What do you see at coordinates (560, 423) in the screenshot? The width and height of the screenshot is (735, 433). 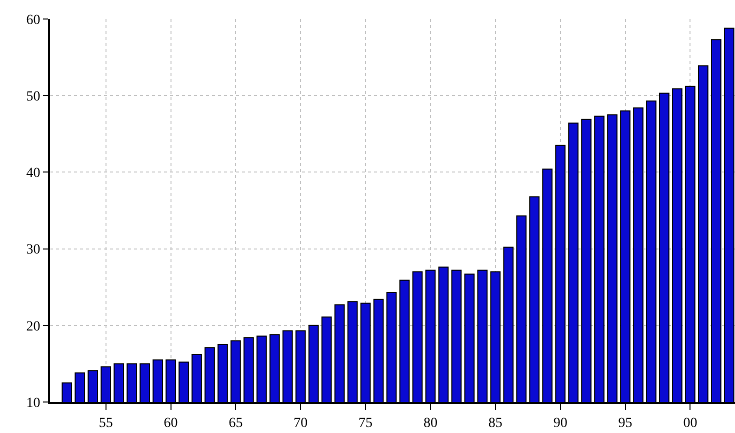 I see `x-tick-label: 90` at bounding box center [560, 423].